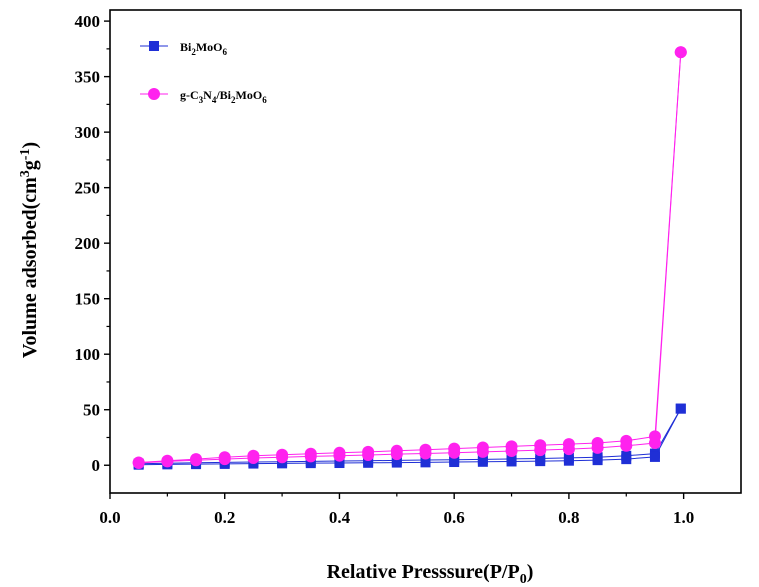 Image resolution: width=759 pixels, height=587 pixels. What do you see at coordinates (88, 299) in the screenshot?
I see `y-tick-label: 150` at bounding box center [88, 299].